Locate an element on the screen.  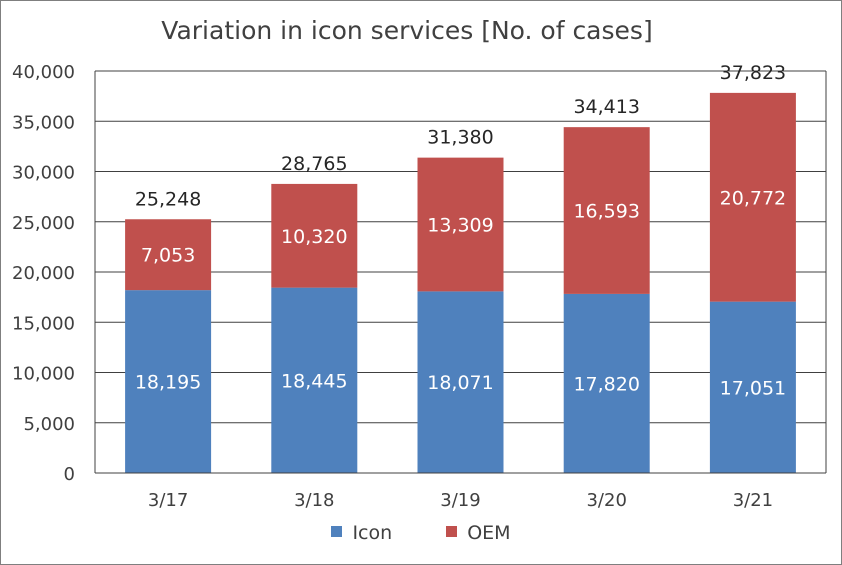
x-tick-label: 3/19 is located at coordinates (460, 500).